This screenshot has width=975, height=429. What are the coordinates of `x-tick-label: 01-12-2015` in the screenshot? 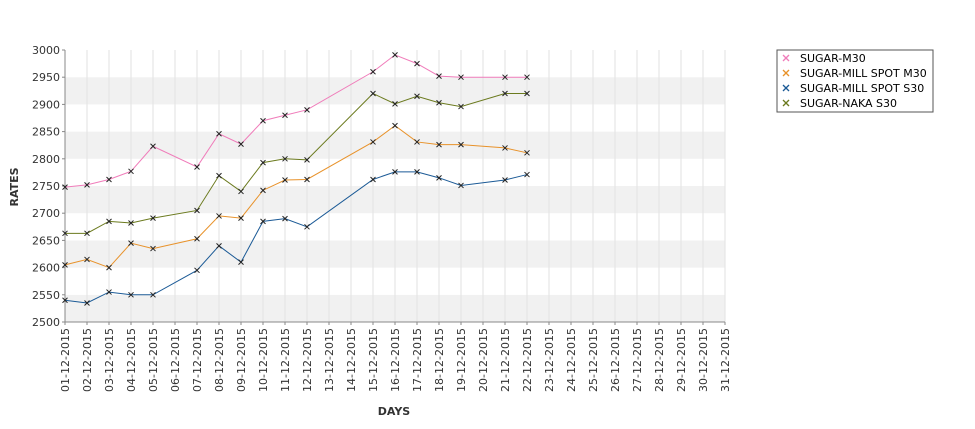 It's located at (65, 360).